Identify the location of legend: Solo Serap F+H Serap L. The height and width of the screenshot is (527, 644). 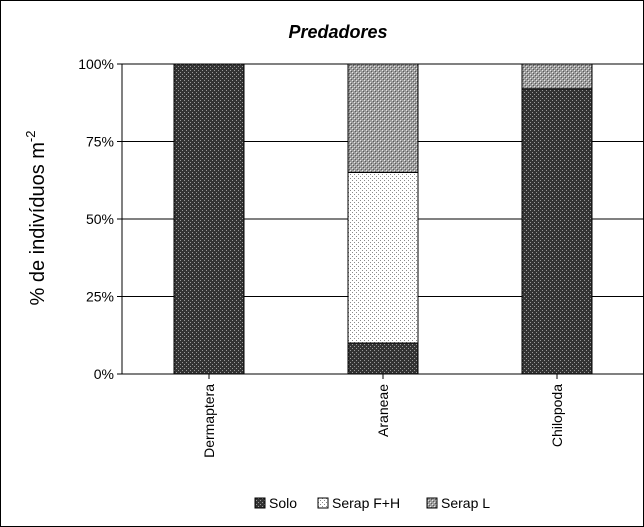
(372, 503).